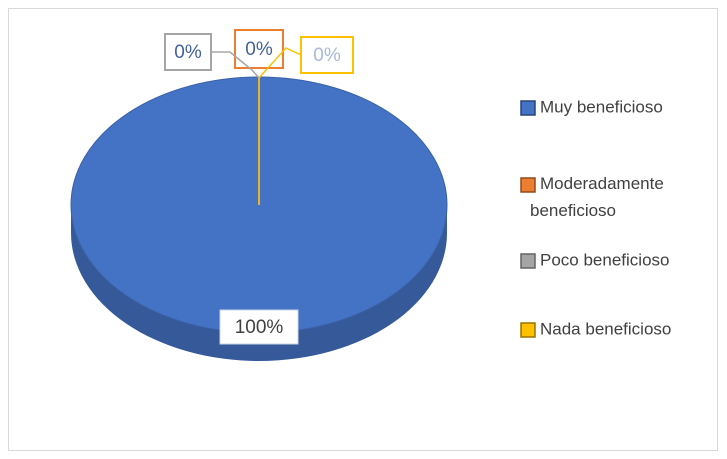 This screenshot has width=727, height=459. I want to click on legend-label: Poco beneficioso, so click(604, 259).